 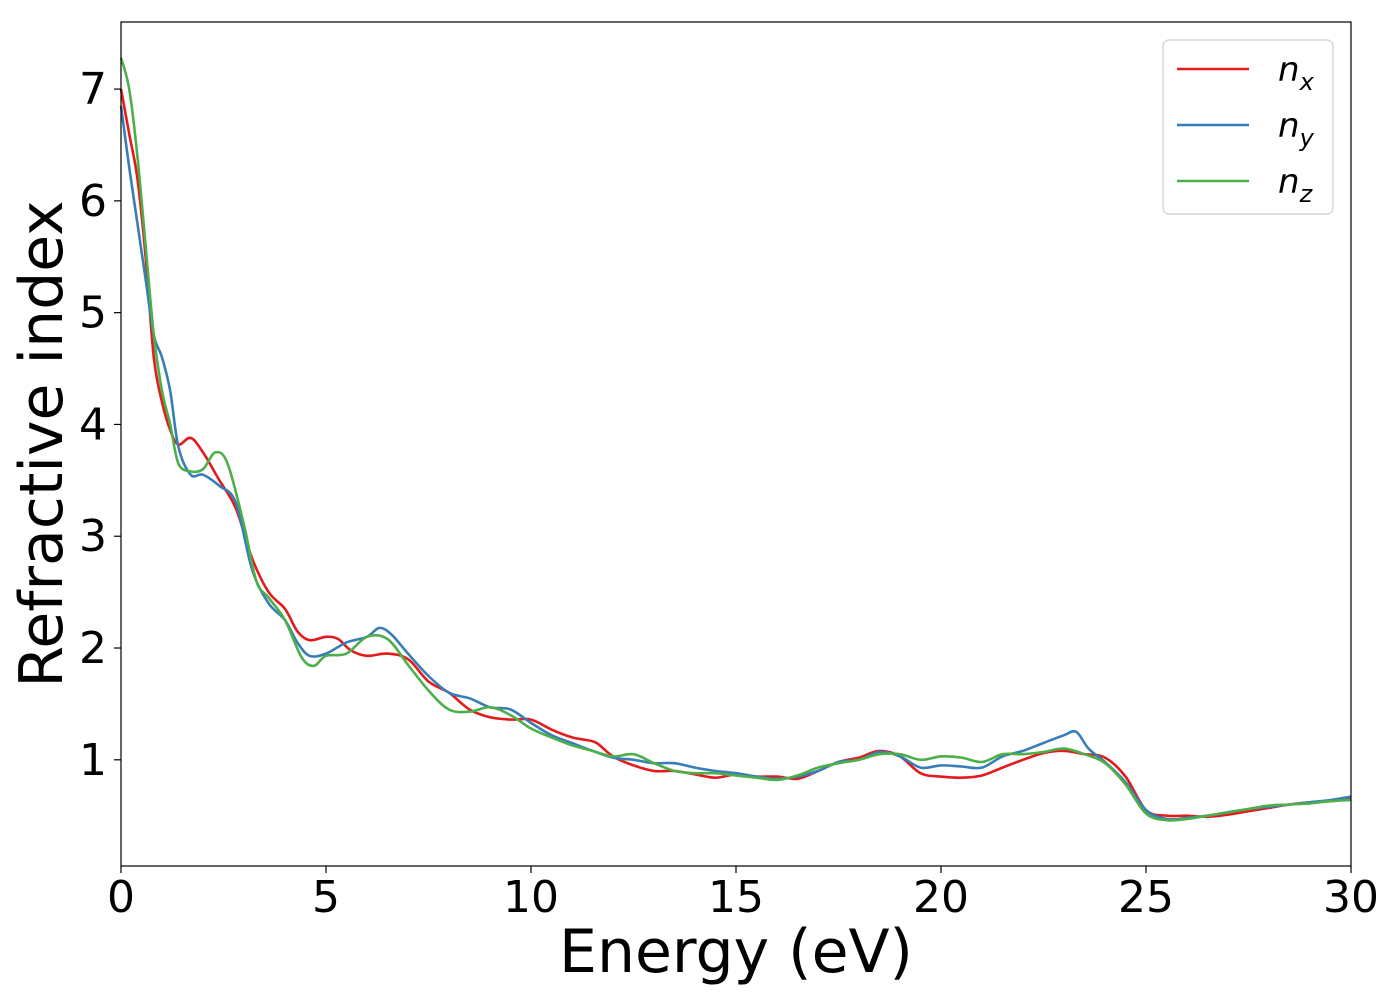 I want to click on y-tick-label: 6, so click(x=93, y=201).